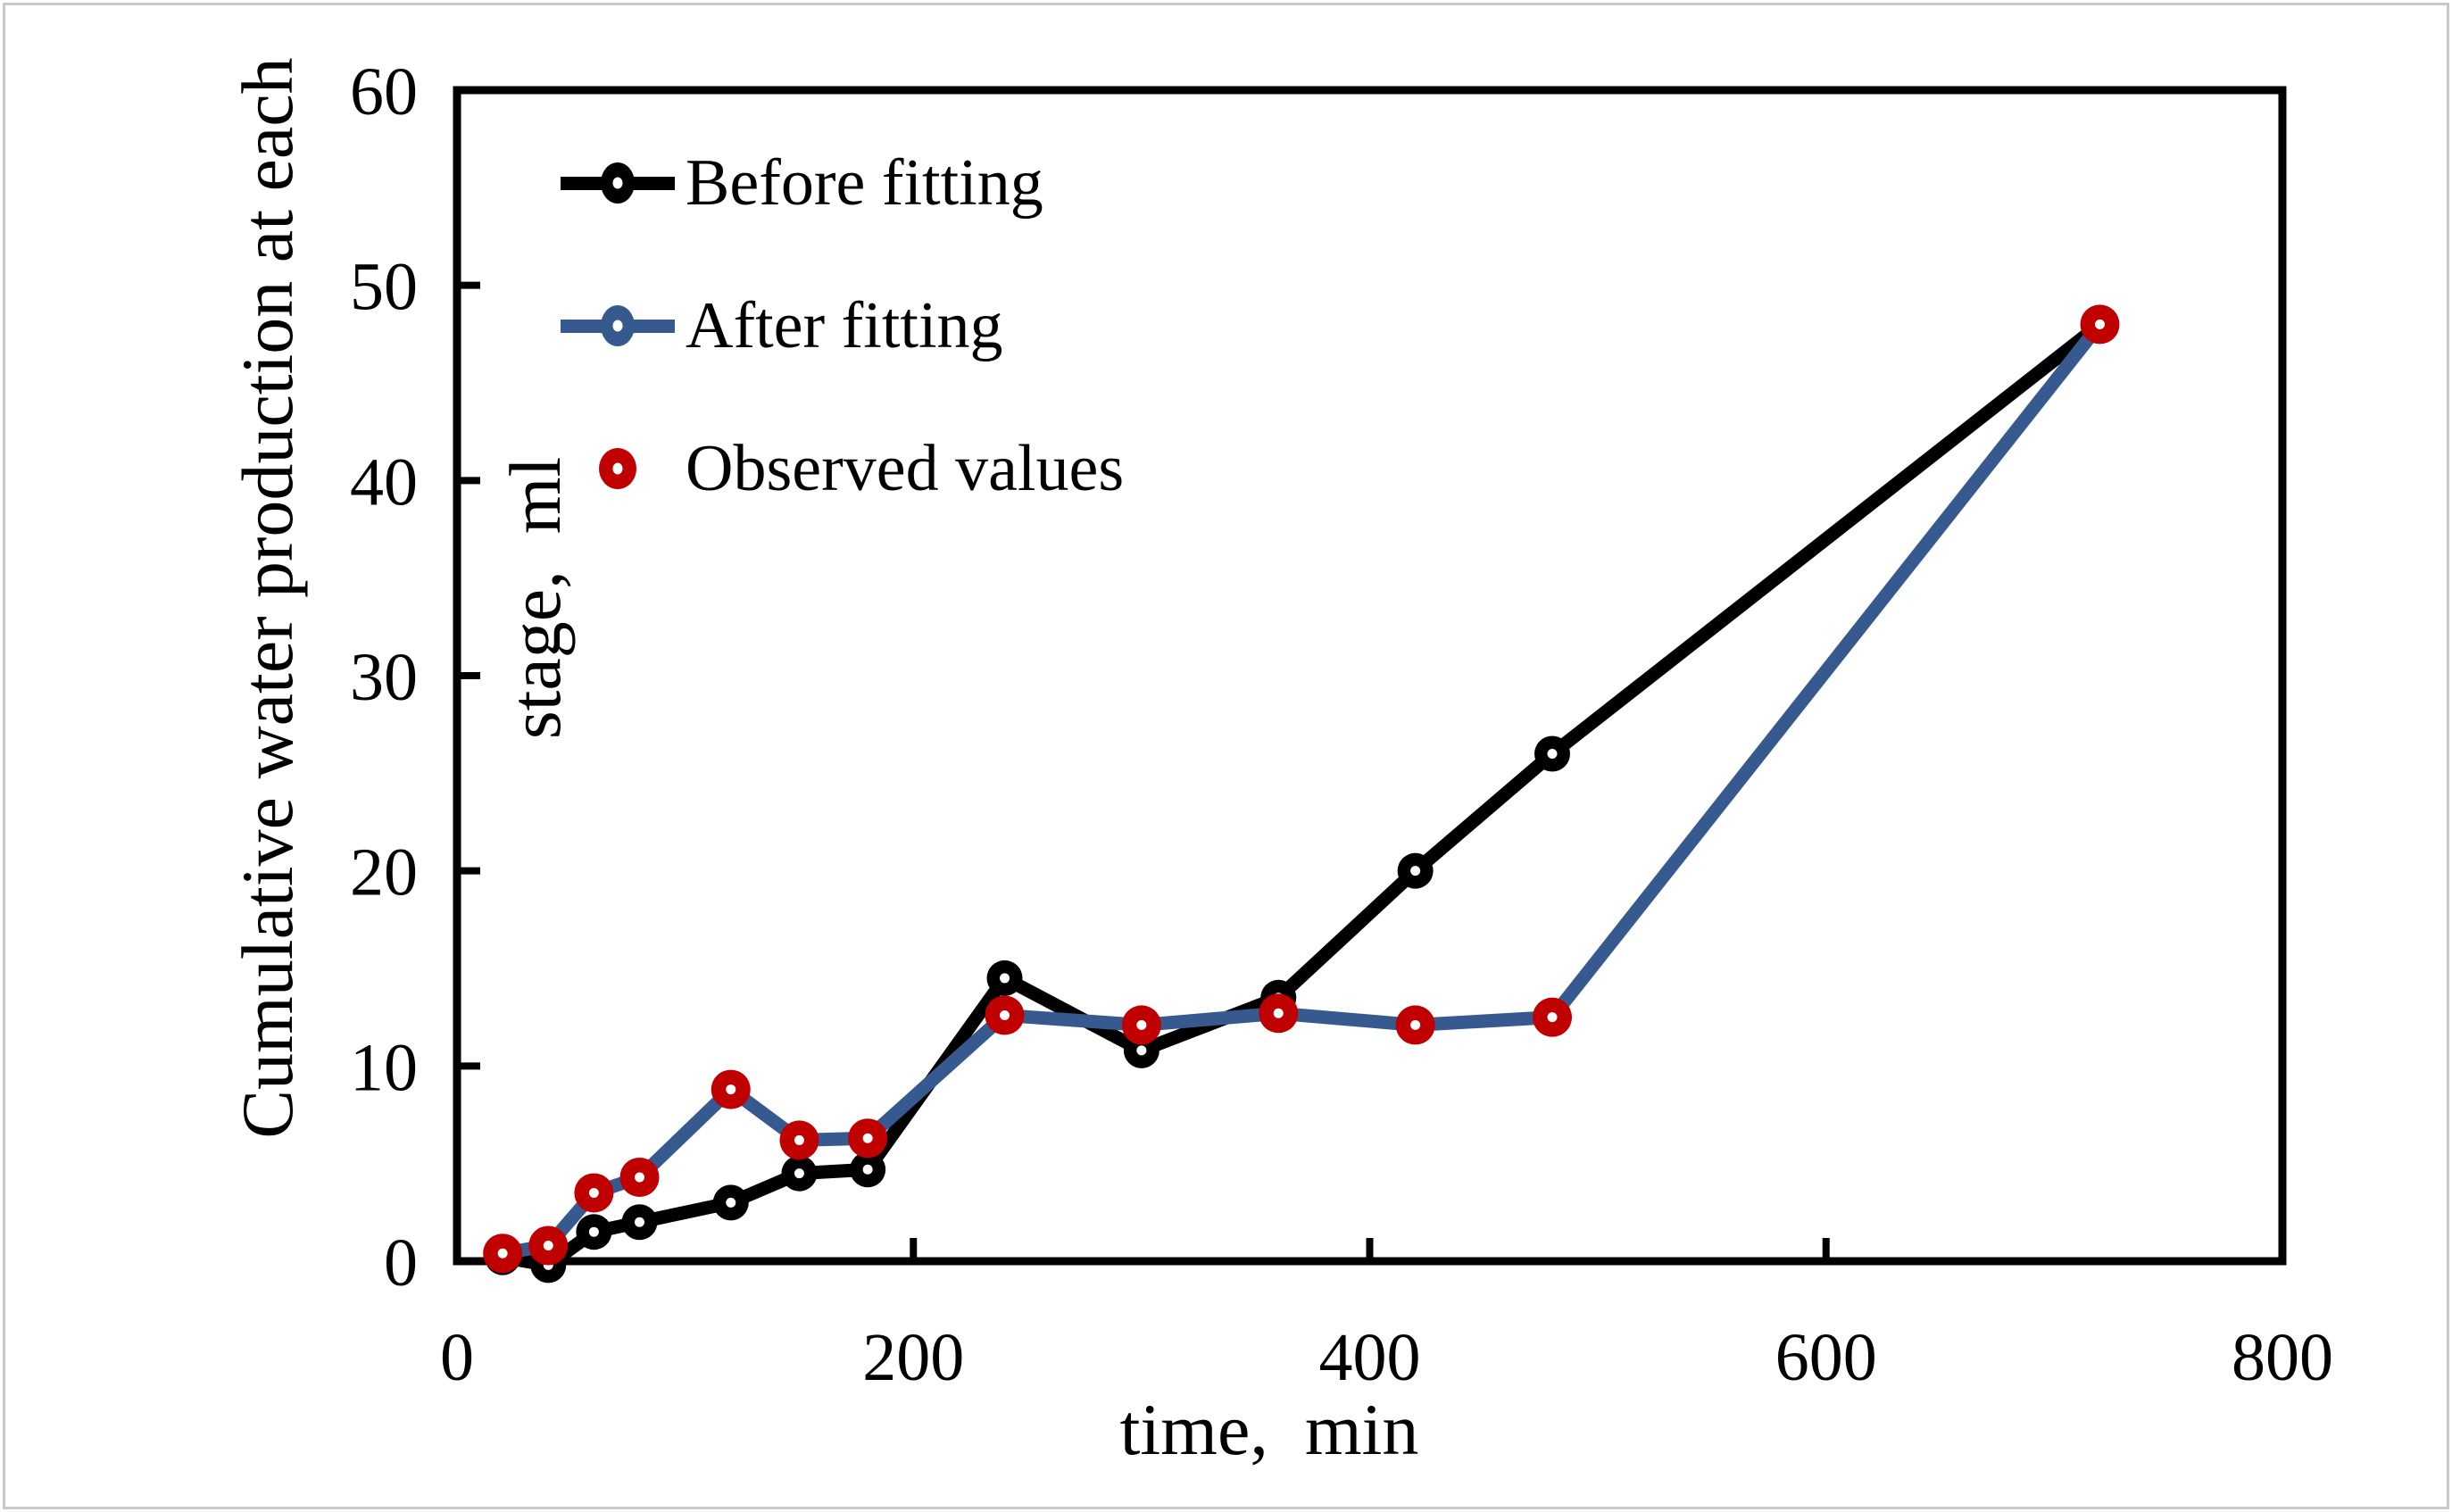 The image size is (2452, 1512). Describe the element at coordinates (384, 92) in the screenshot. I see `y-tick-label: 60` at that location.